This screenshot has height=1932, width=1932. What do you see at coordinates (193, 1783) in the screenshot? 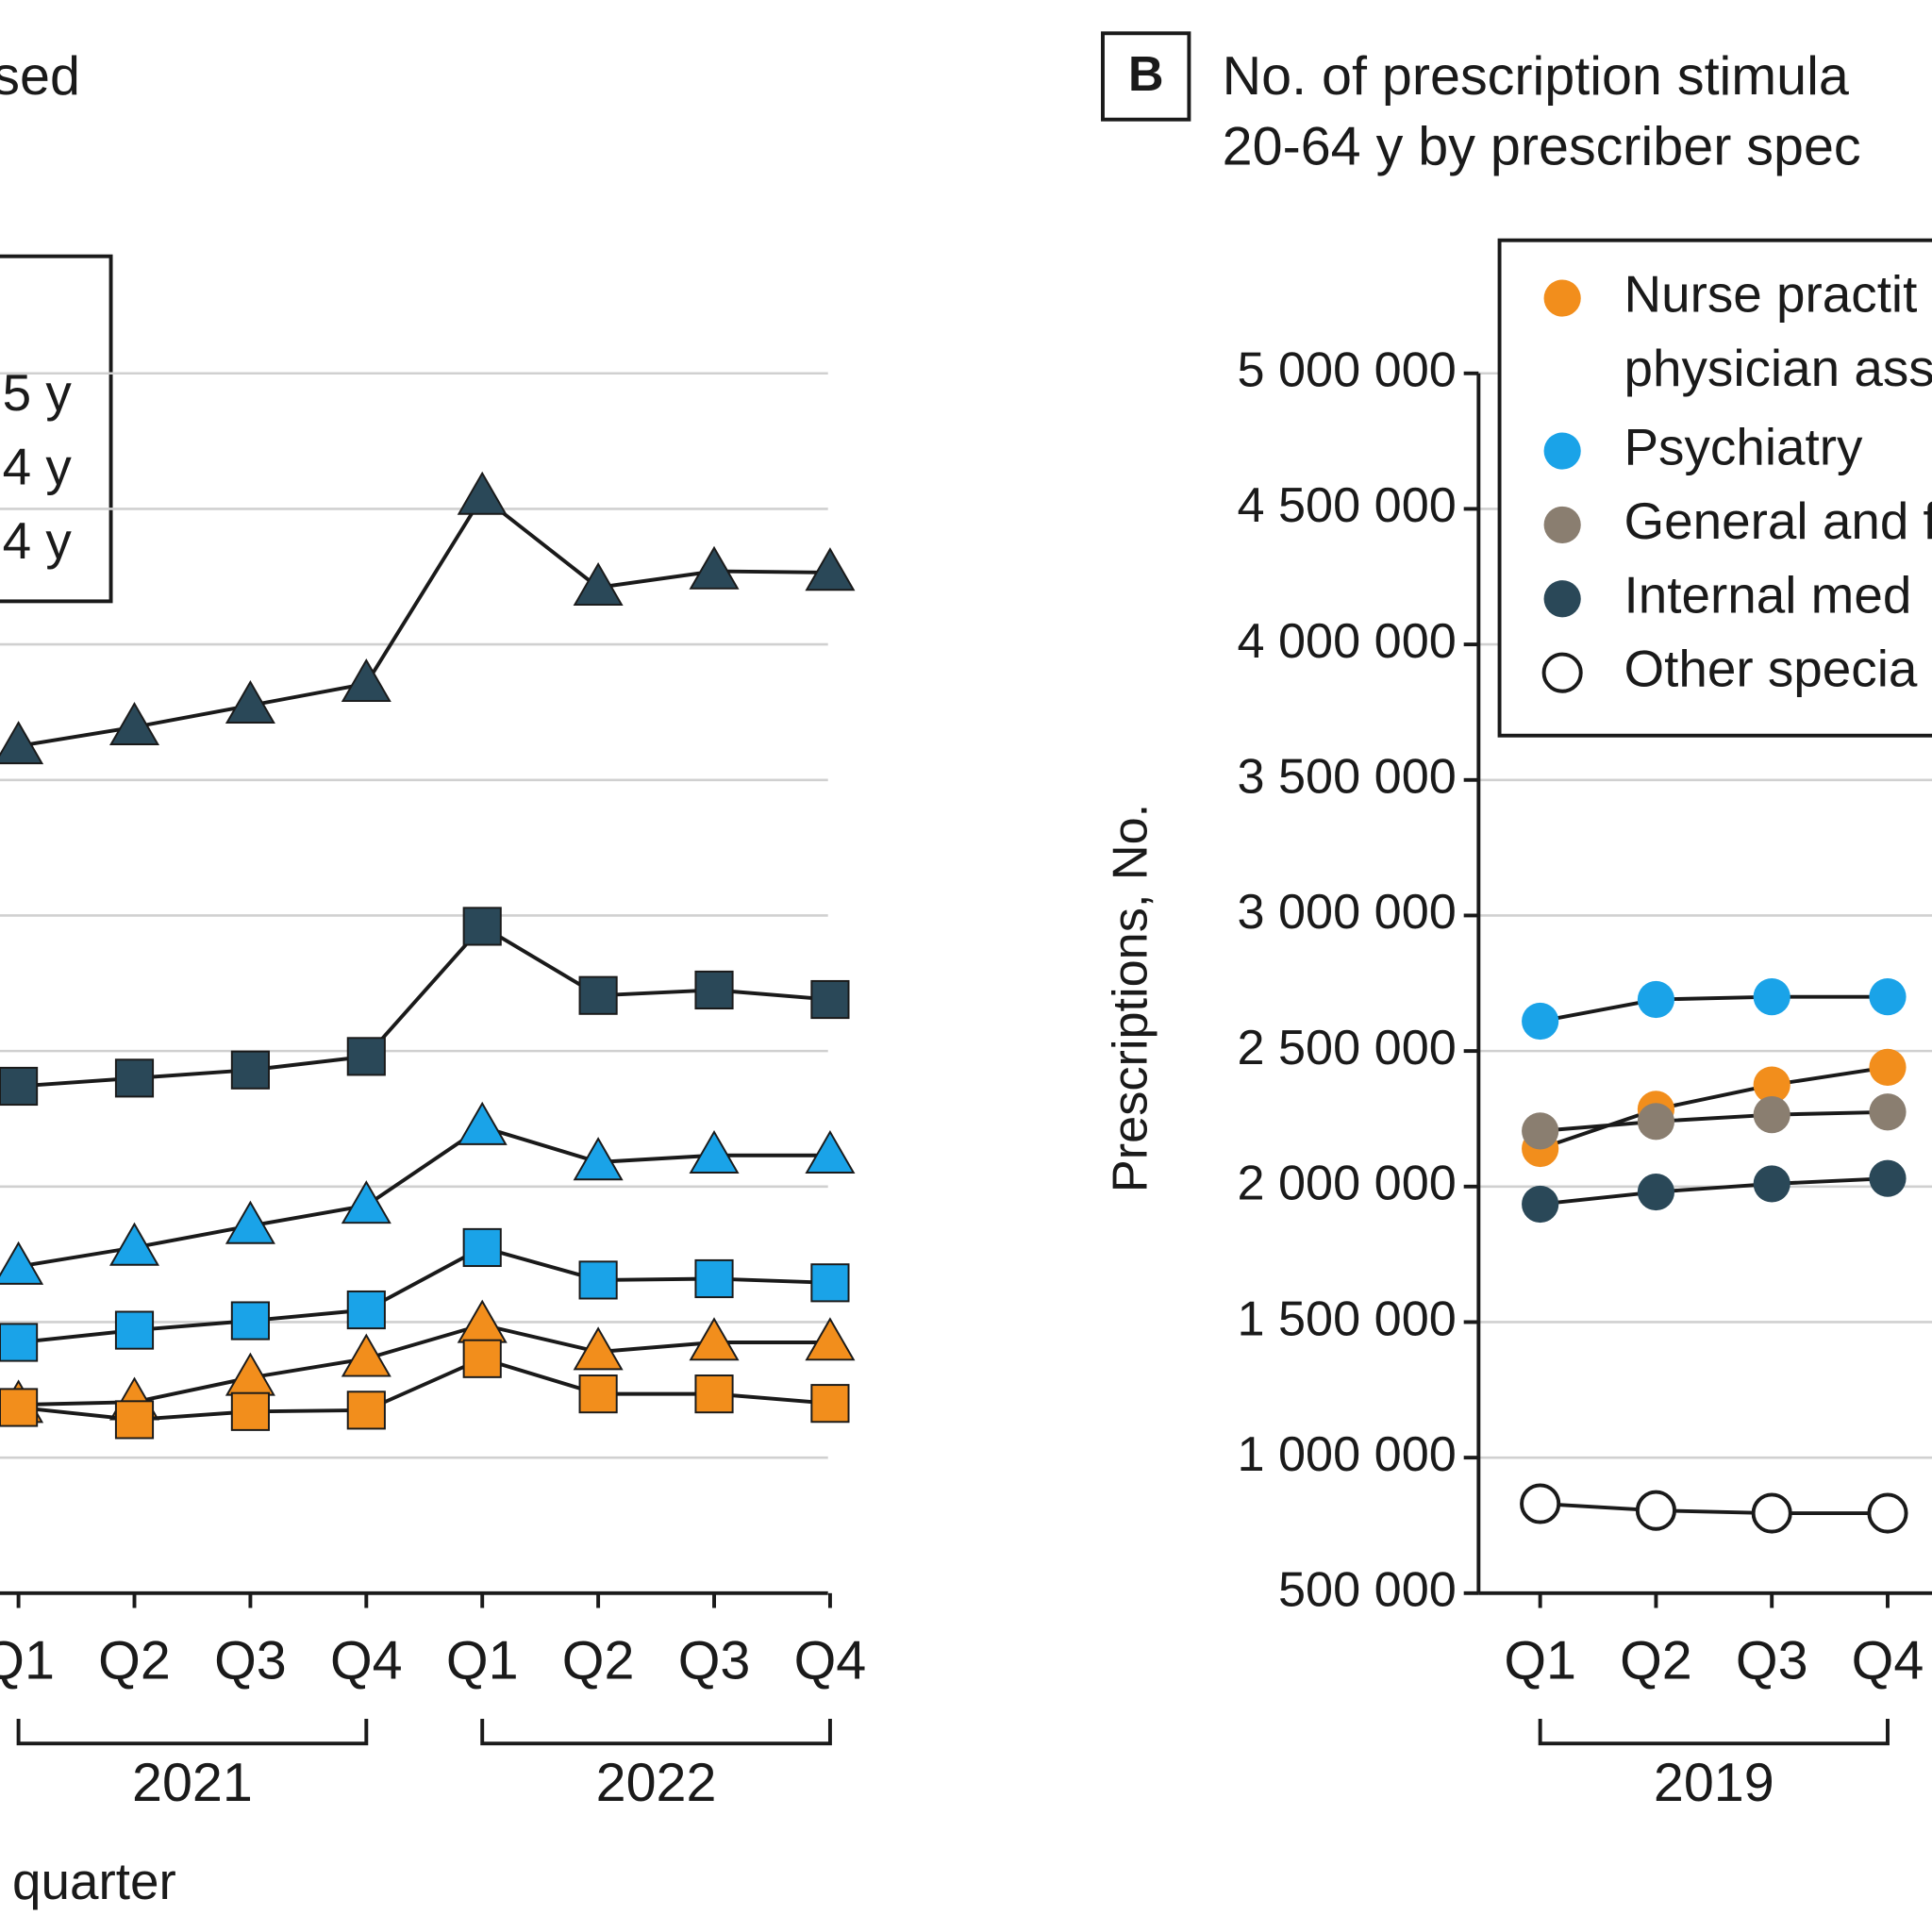
I see `year-label: 2021` at bounding box center [193, 1783].